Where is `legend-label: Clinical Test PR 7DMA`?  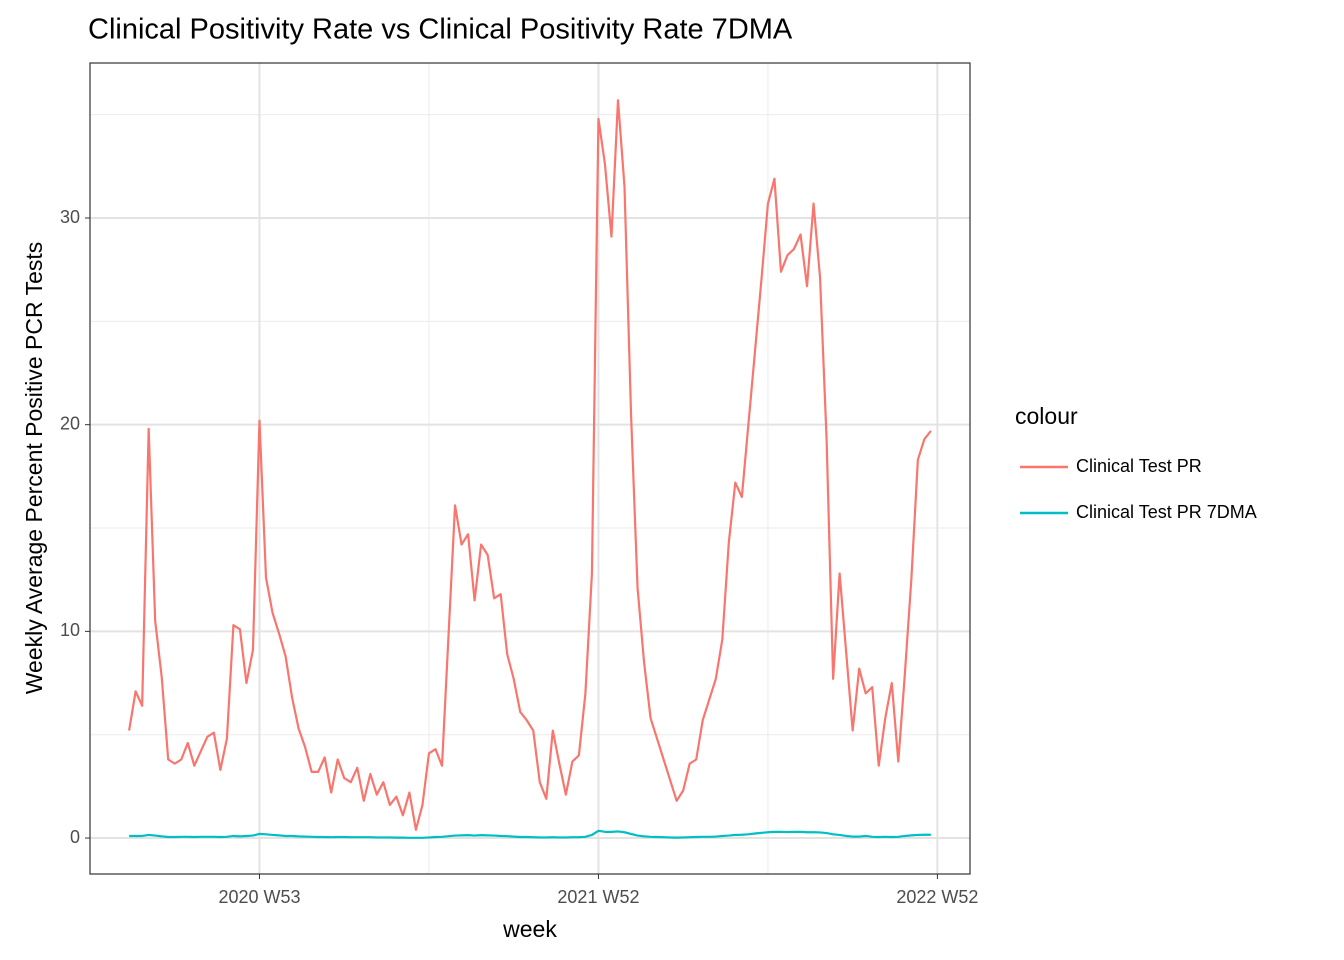
legend-label: Clinical Test PR 7DMA is located at coordinates (1166, 512).